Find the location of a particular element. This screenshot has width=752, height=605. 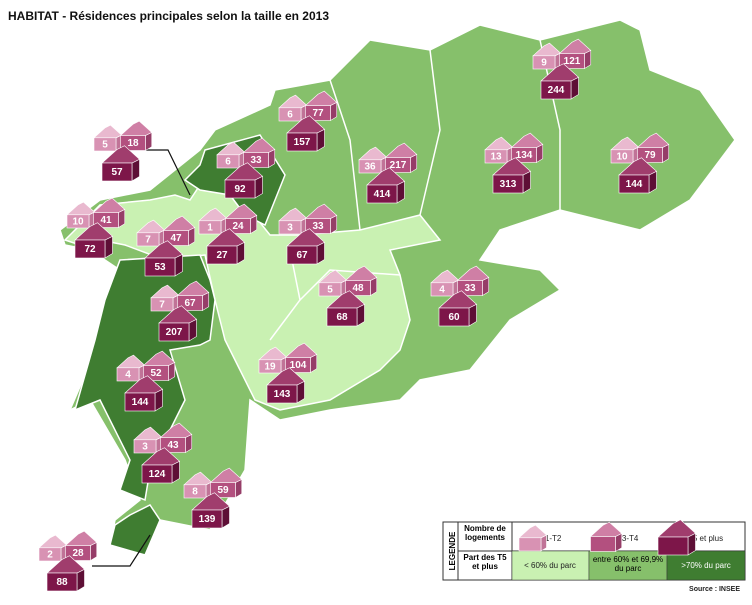

house: 144 is located at coordinates (638, 175).